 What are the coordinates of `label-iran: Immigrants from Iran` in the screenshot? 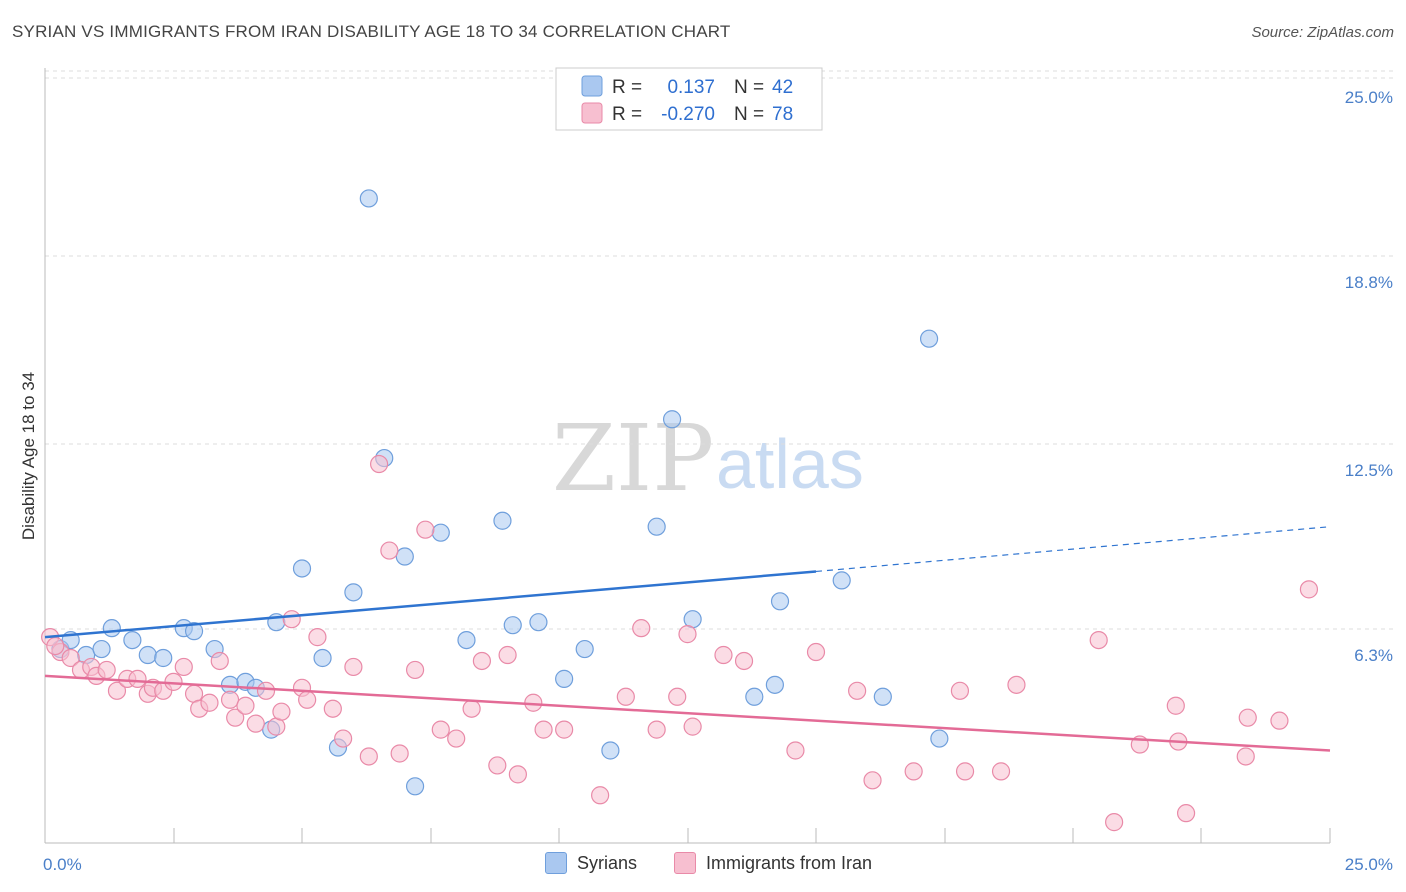 It's located at (789, 862).